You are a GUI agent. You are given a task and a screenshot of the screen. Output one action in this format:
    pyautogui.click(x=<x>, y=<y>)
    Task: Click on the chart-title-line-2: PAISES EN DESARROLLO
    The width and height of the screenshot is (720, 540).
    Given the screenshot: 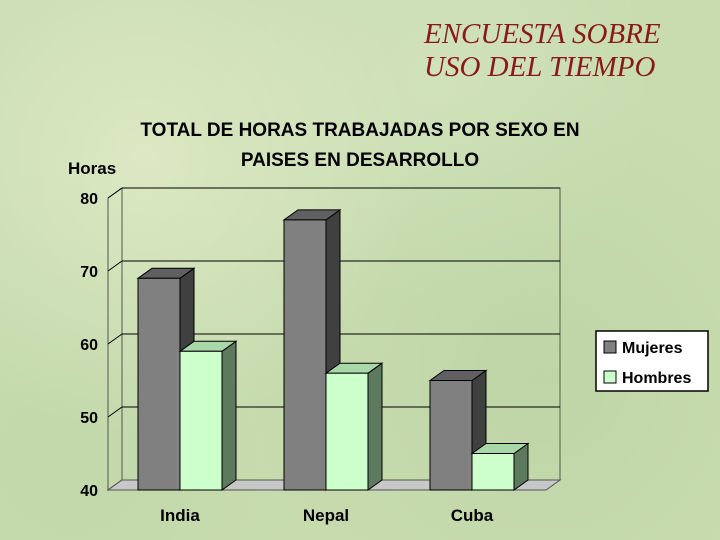 What is the action you would take?
    pyautogui.click(x=360, y=160)
    